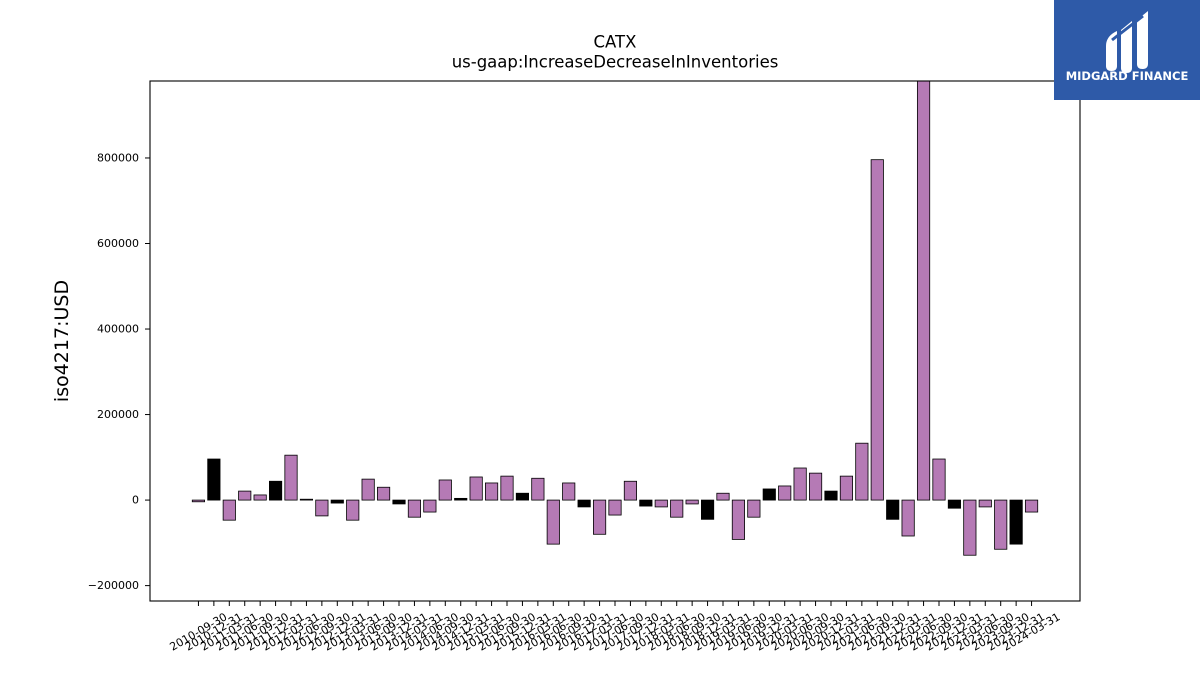 This screenshot has width=1200, height=675. I want to click on midgard-finance-logo: MIDGARD FINANCE, so click(1127, 50).